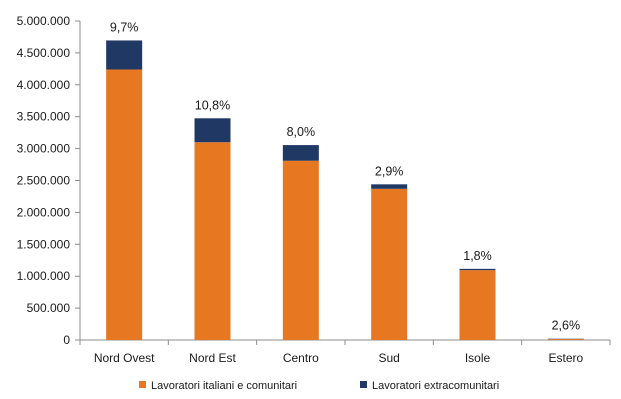  Describe the element at coordinates (566, 326) in the screenshot. I see `data-label: 2,6%` at that location.